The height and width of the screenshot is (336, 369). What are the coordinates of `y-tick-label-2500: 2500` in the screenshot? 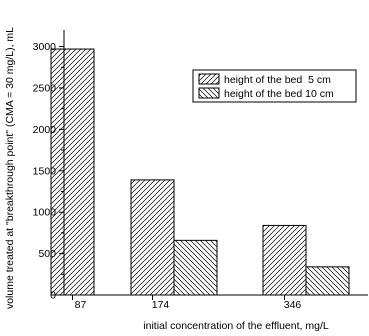 It's located at (45, 88).